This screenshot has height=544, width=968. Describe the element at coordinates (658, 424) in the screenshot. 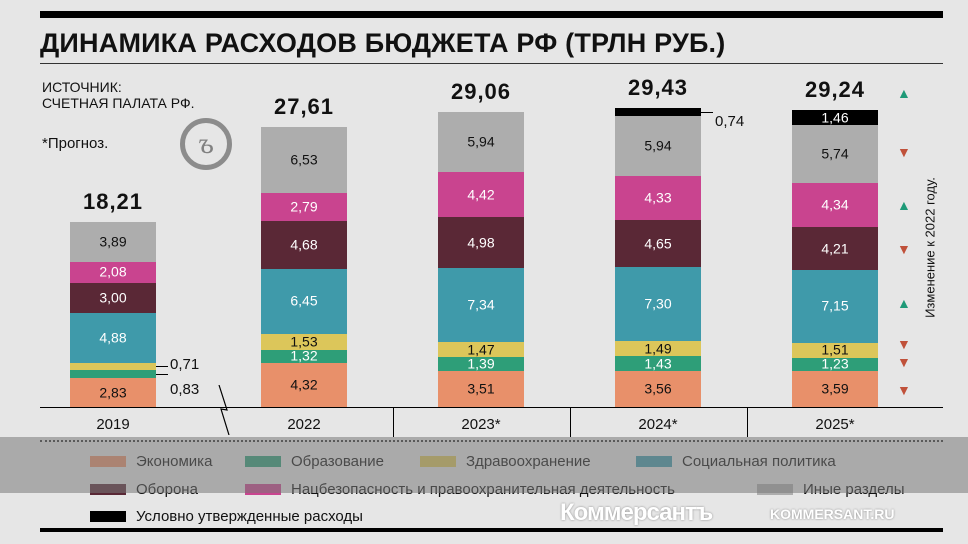

I see `x-tick-label: 2024*` at that location.